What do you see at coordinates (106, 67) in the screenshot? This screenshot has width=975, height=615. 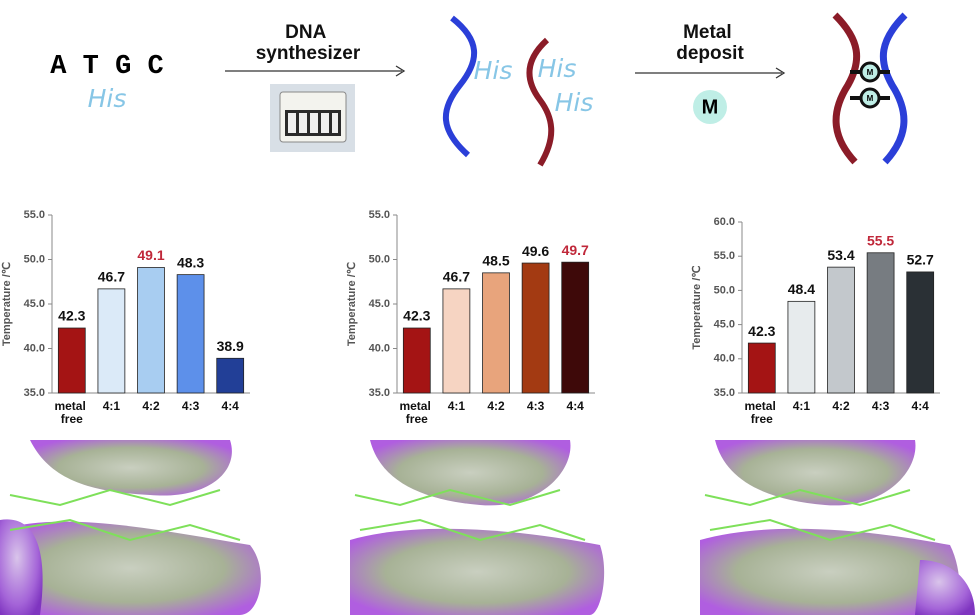 I see `sequence: A T G C` at bounding box center [106, 67].